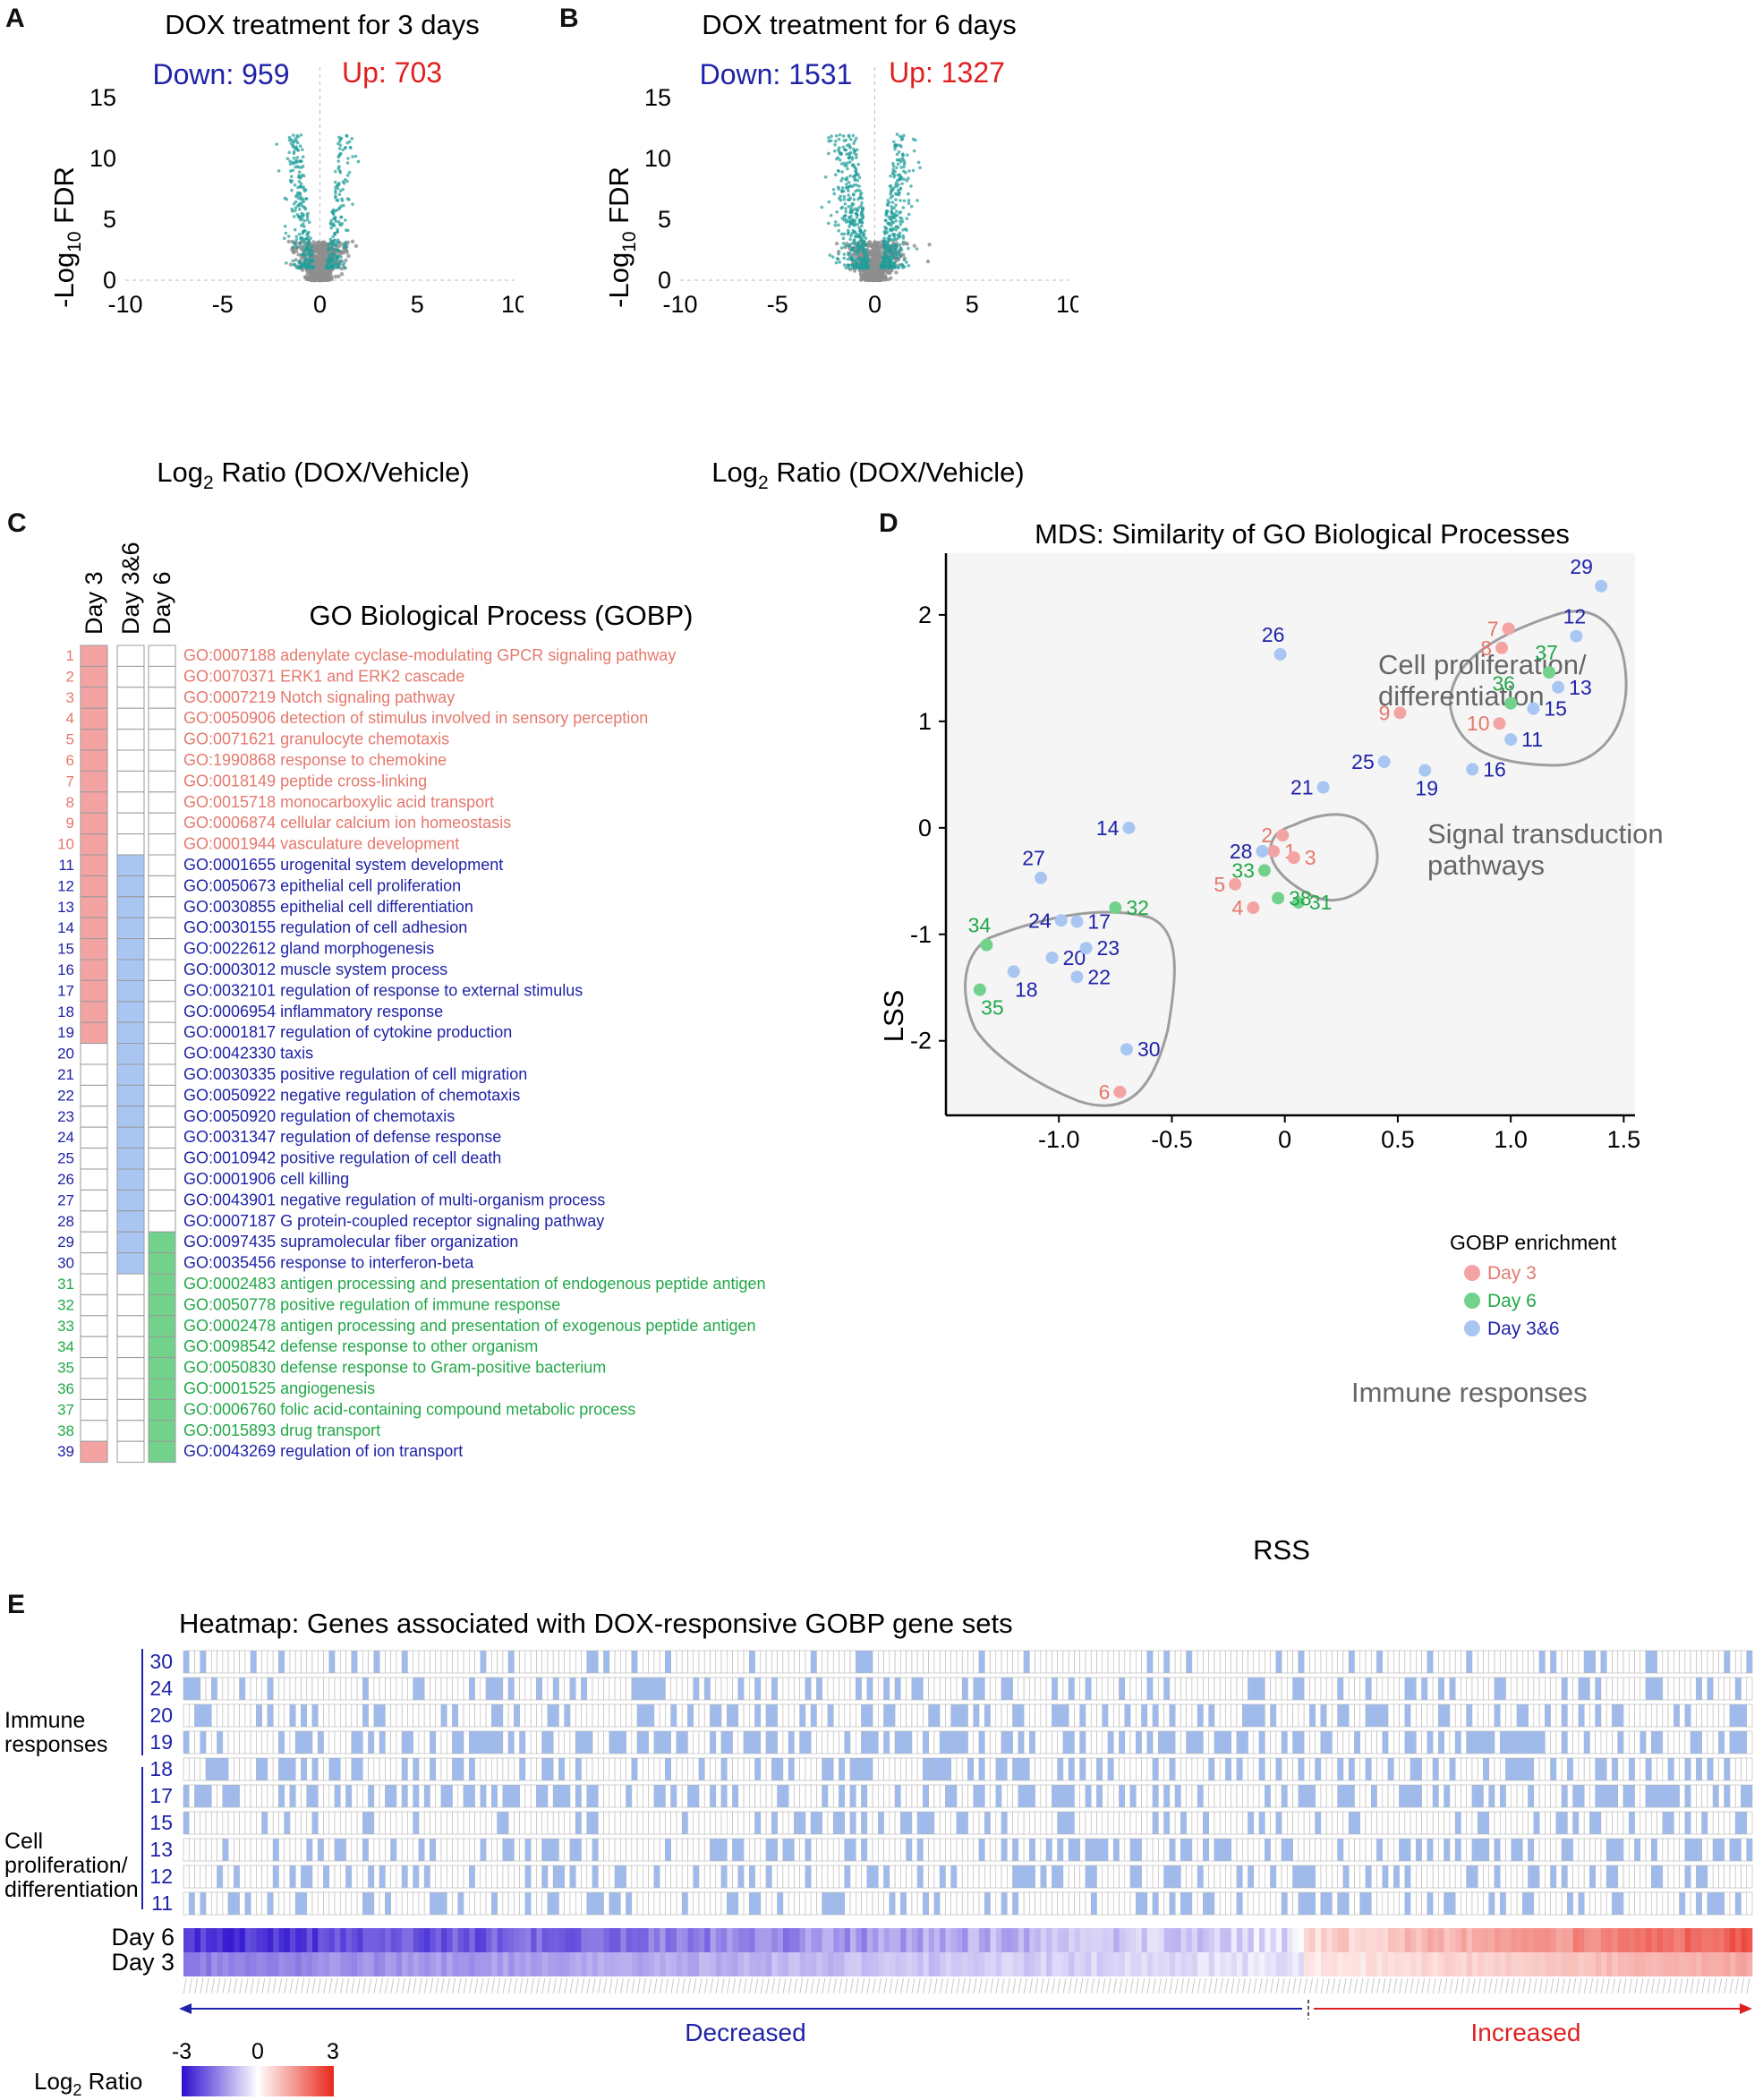  I want to click on mds-point-label: 31, so click(1321, 902).